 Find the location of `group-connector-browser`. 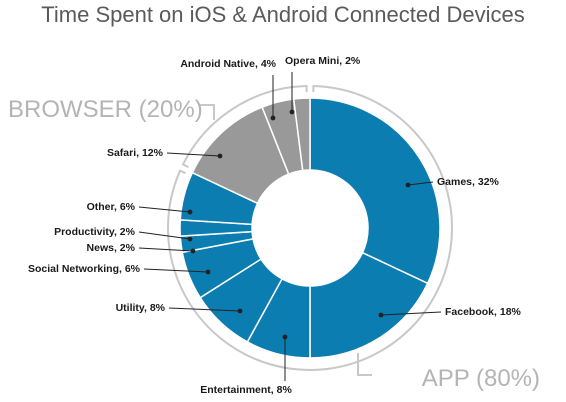

group-connector-browser is located at coordinates (207, 112).